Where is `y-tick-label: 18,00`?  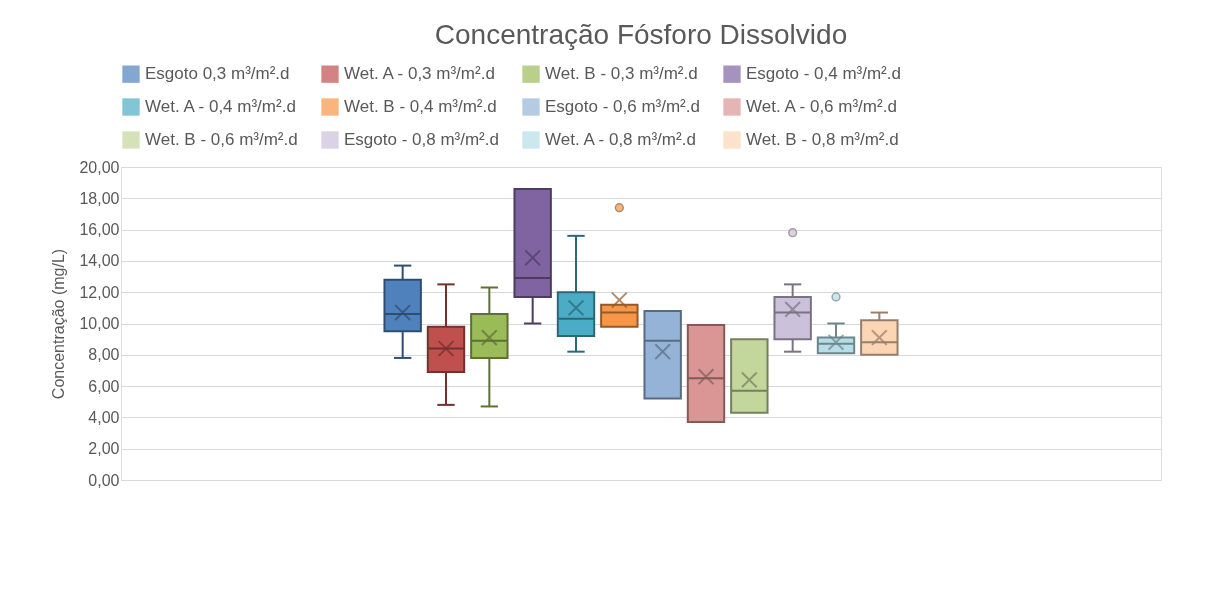
y-tick-label: 18,00 is located at coordinates (99, 198).